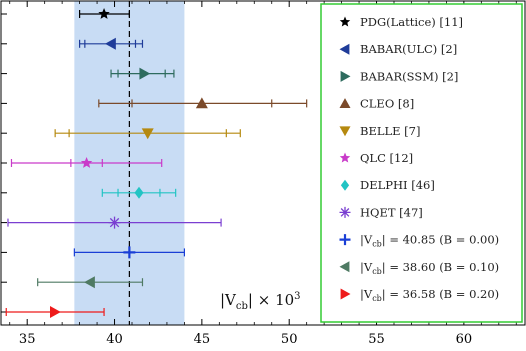 The width and height of the screenshot is (526, 351). I want to click on x-tick-label-45: 45, so click(202, 339).